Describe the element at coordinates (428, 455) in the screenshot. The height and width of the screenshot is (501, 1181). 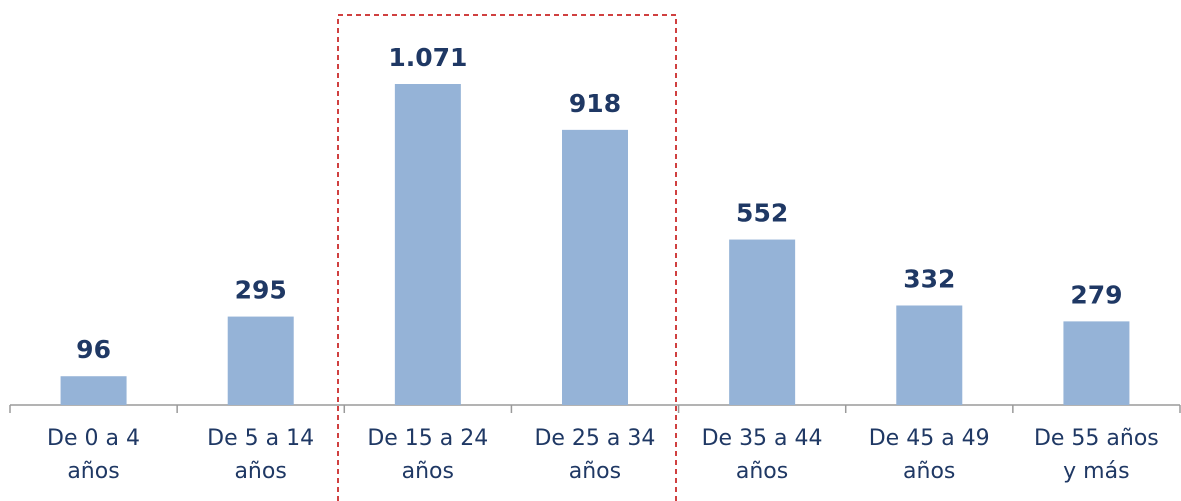
I see `x-tick-label: De 15 a 24 años` at that location.